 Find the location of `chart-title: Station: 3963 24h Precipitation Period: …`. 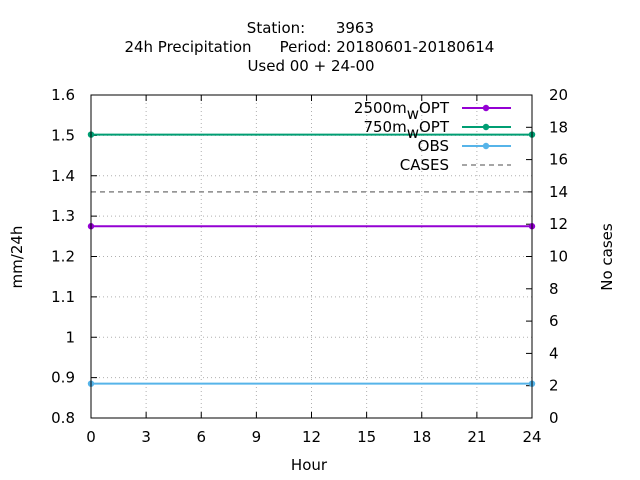

chart-title: Station: 3963 24h Precipitation Period: … is located at coordinates (309, 47).